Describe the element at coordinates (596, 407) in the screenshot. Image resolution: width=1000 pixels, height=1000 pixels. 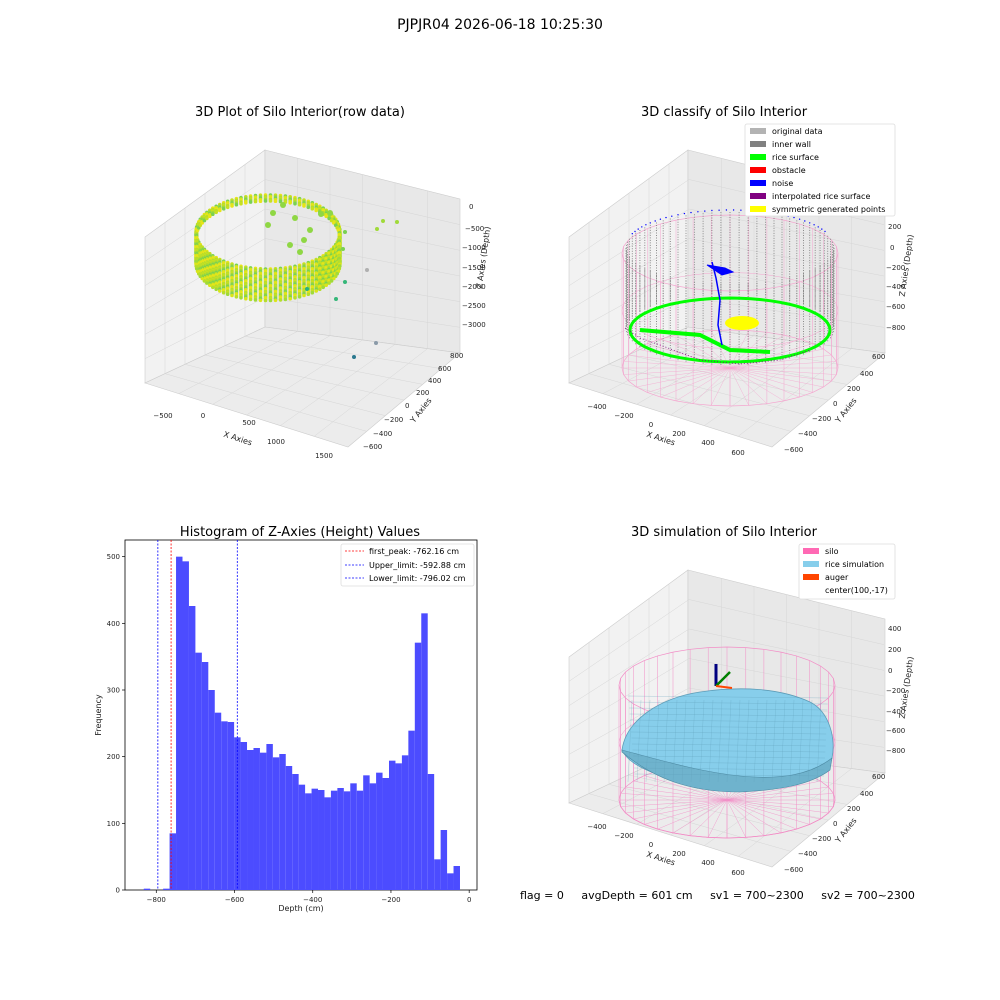
I see `p2-xtick-0: −400` at that location.